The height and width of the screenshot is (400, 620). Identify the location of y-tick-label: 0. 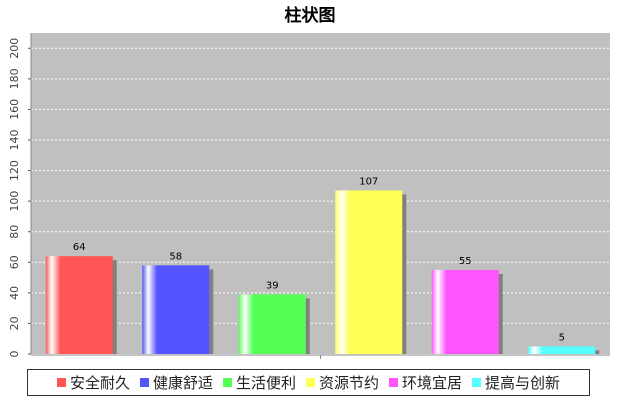
(14, 354).